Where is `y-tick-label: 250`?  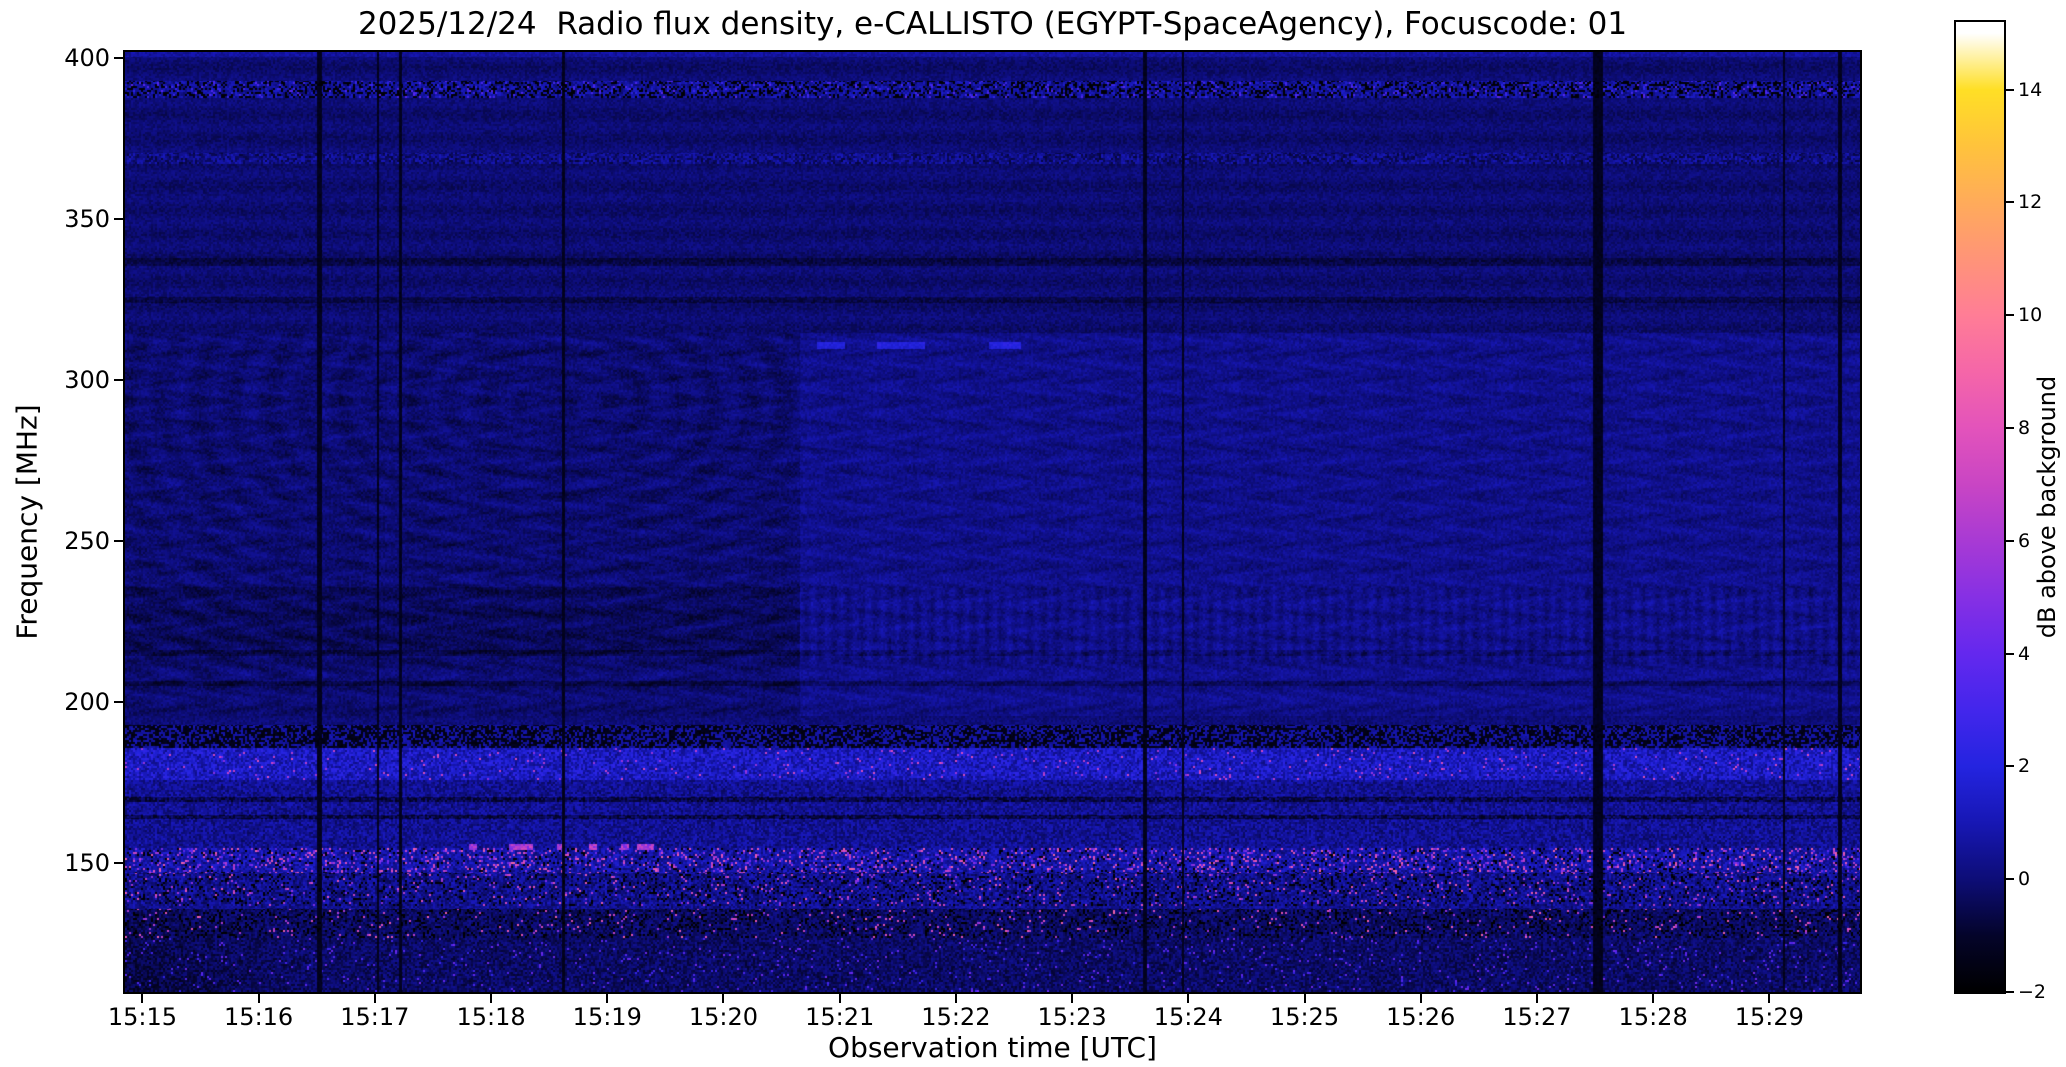 y-tick-label: 250 is located at coordinates (87, 541).